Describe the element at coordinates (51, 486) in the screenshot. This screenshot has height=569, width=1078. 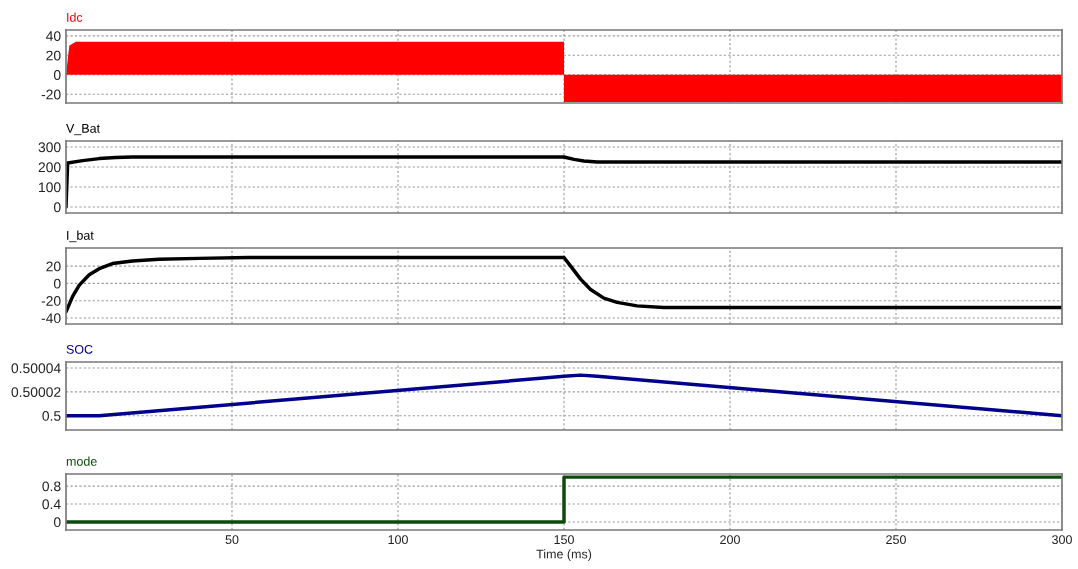
I see `y-tick-label: 0.8` at that location.